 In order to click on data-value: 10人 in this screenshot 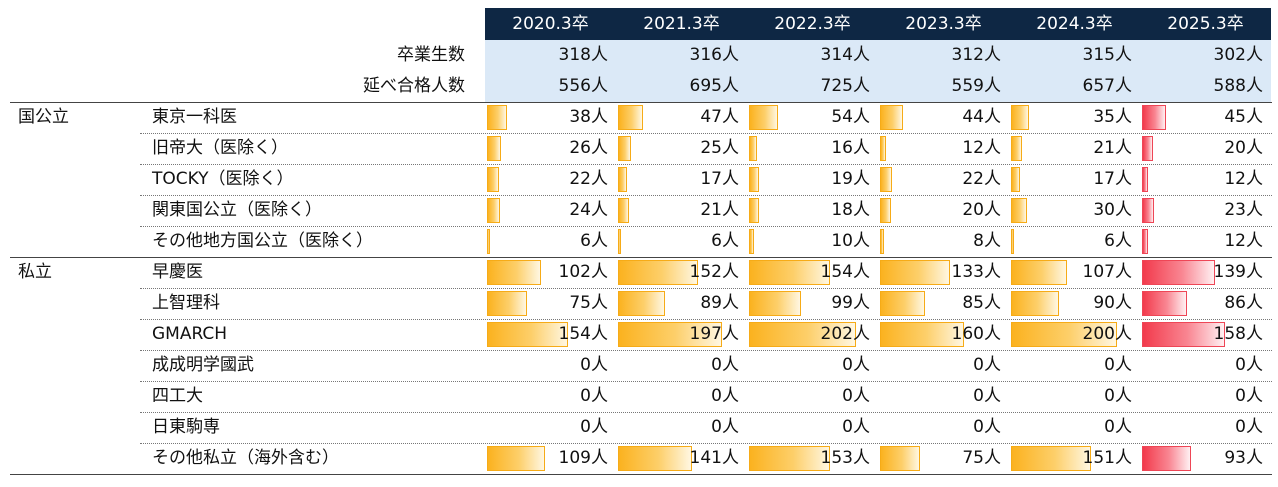, I will do `click(850, 241)`.